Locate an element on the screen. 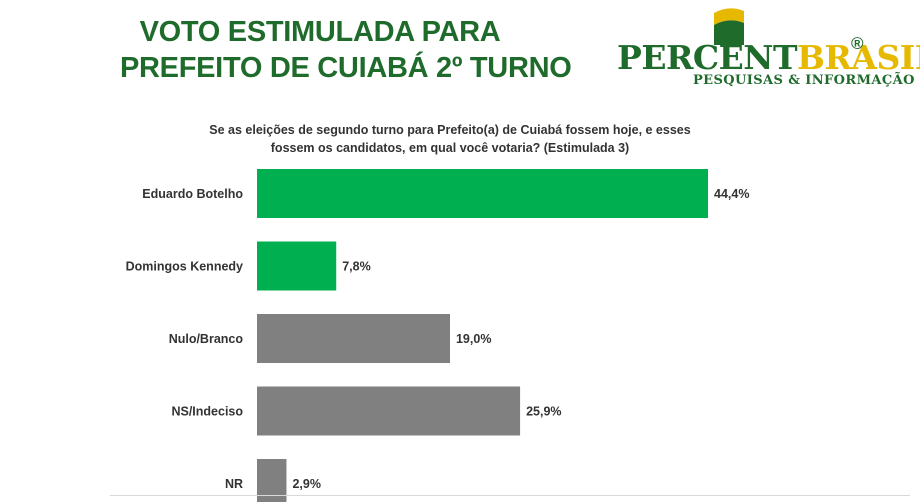 This screenshot has width=920, height=502. title-line-1: VOTO ESTIMULADA PARA is located at coordinates (320, 32).